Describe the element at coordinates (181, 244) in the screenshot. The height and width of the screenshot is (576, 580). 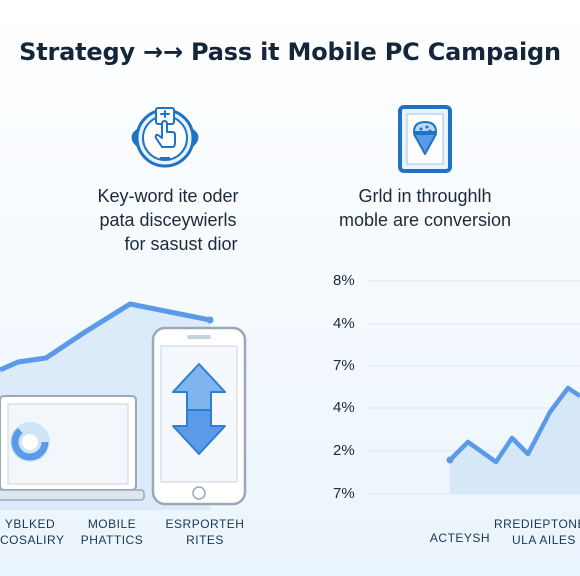
I see `left-desc-line: for sasust dior` at that location.